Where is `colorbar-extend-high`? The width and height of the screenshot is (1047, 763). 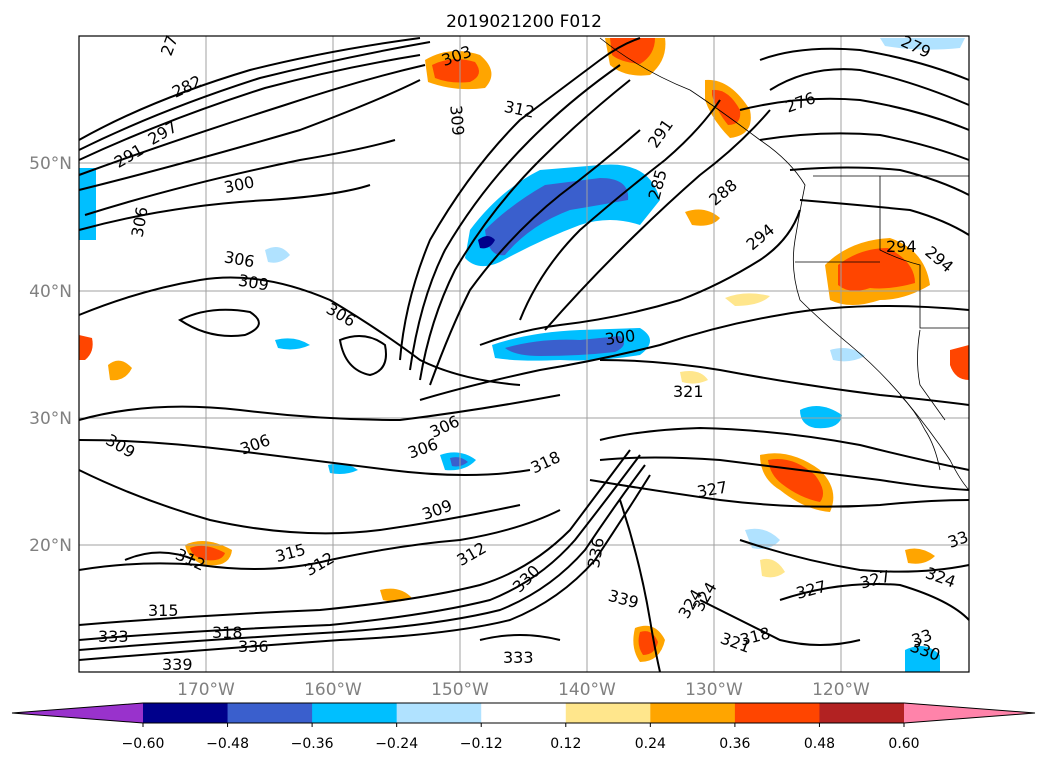
colorbar-extend-high is located at coordinates (969, 713).